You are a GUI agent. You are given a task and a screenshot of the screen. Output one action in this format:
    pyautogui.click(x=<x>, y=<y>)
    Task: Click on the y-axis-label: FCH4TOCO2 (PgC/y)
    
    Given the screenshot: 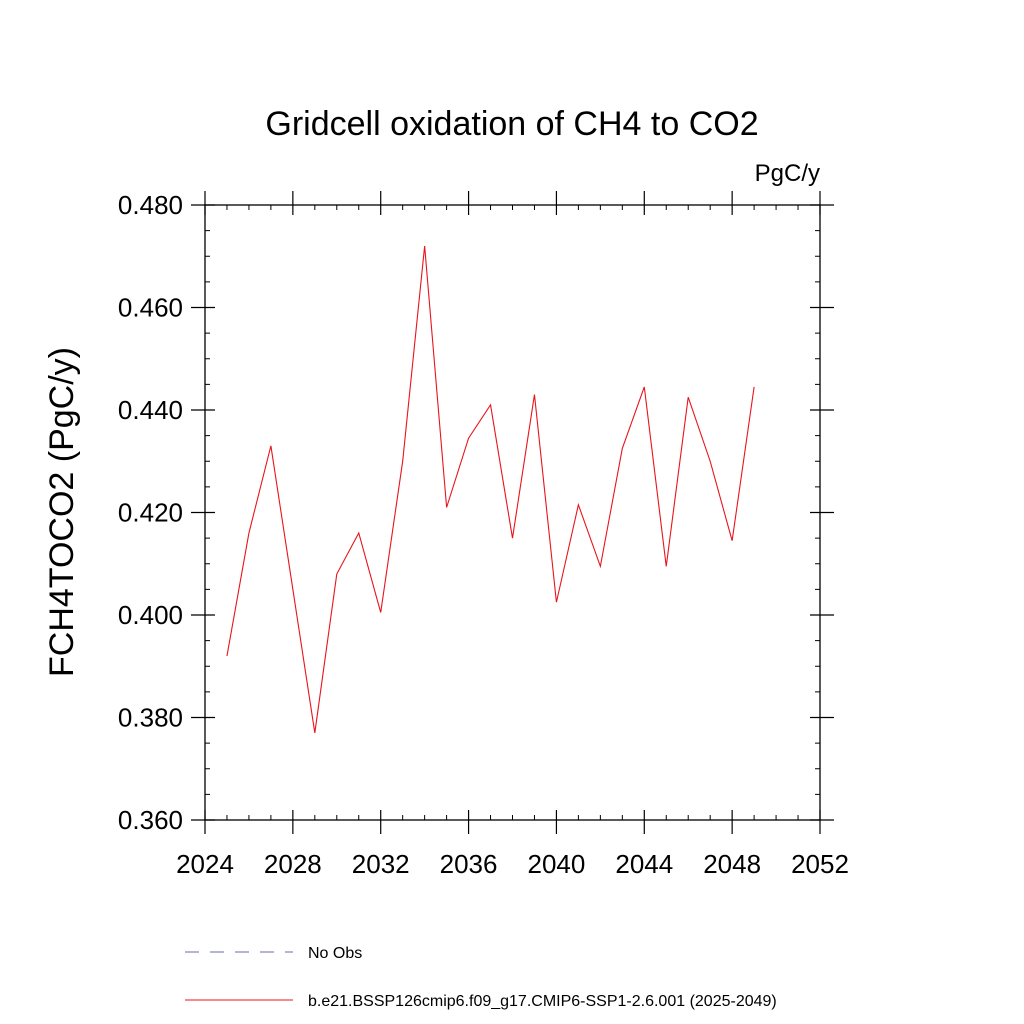 What is the action you would take?
    pyautogui.click(x=62, y=512)
    